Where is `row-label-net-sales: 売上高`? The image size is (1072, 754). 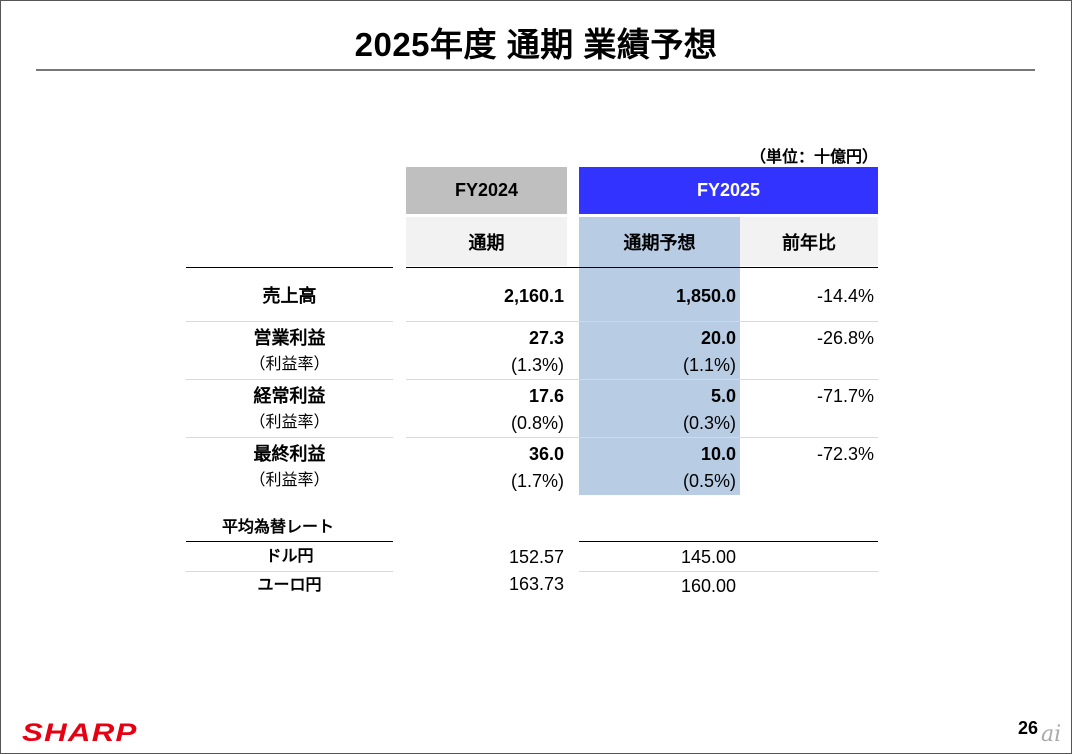
row-label-net-sales: 売上高 is located at coordinates (289, 296).